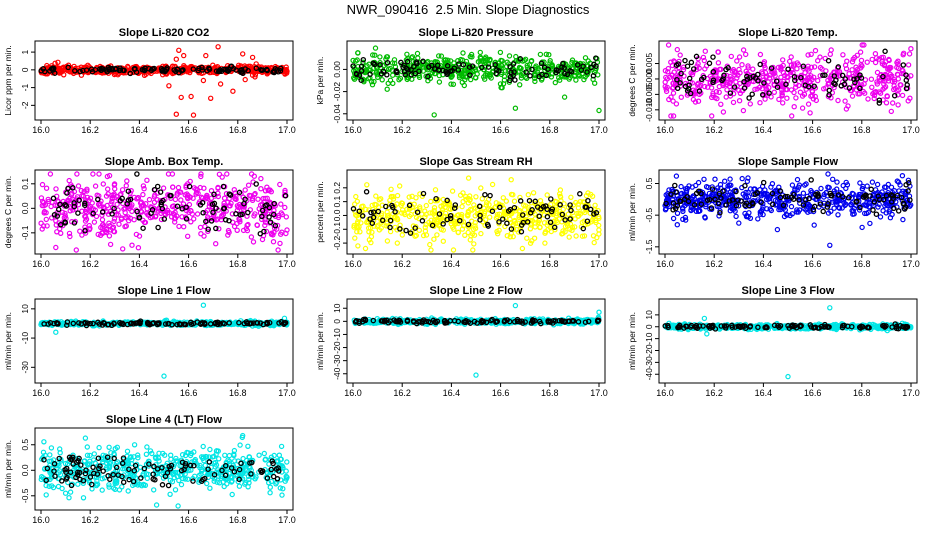 The height and width of the screenshot is (540, 936). What do you see at coordinates (599, 264) in the screenshot?
I see `x-tick-label: 17.0` at bounding box center [599, 264].